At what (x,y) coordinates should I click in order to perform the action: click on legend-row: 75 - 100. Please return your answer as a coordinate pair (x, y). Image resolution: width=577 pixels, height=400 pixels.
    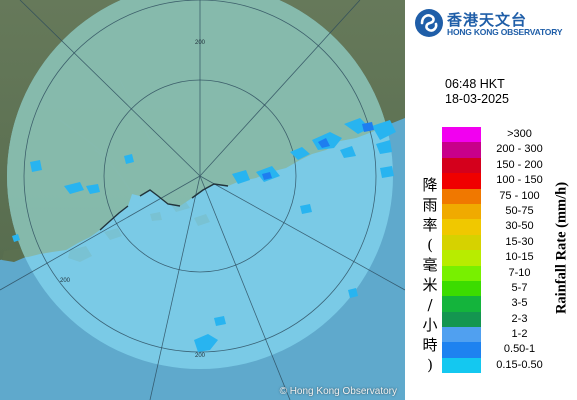
    Looking at the image, I should click on (507, 196).